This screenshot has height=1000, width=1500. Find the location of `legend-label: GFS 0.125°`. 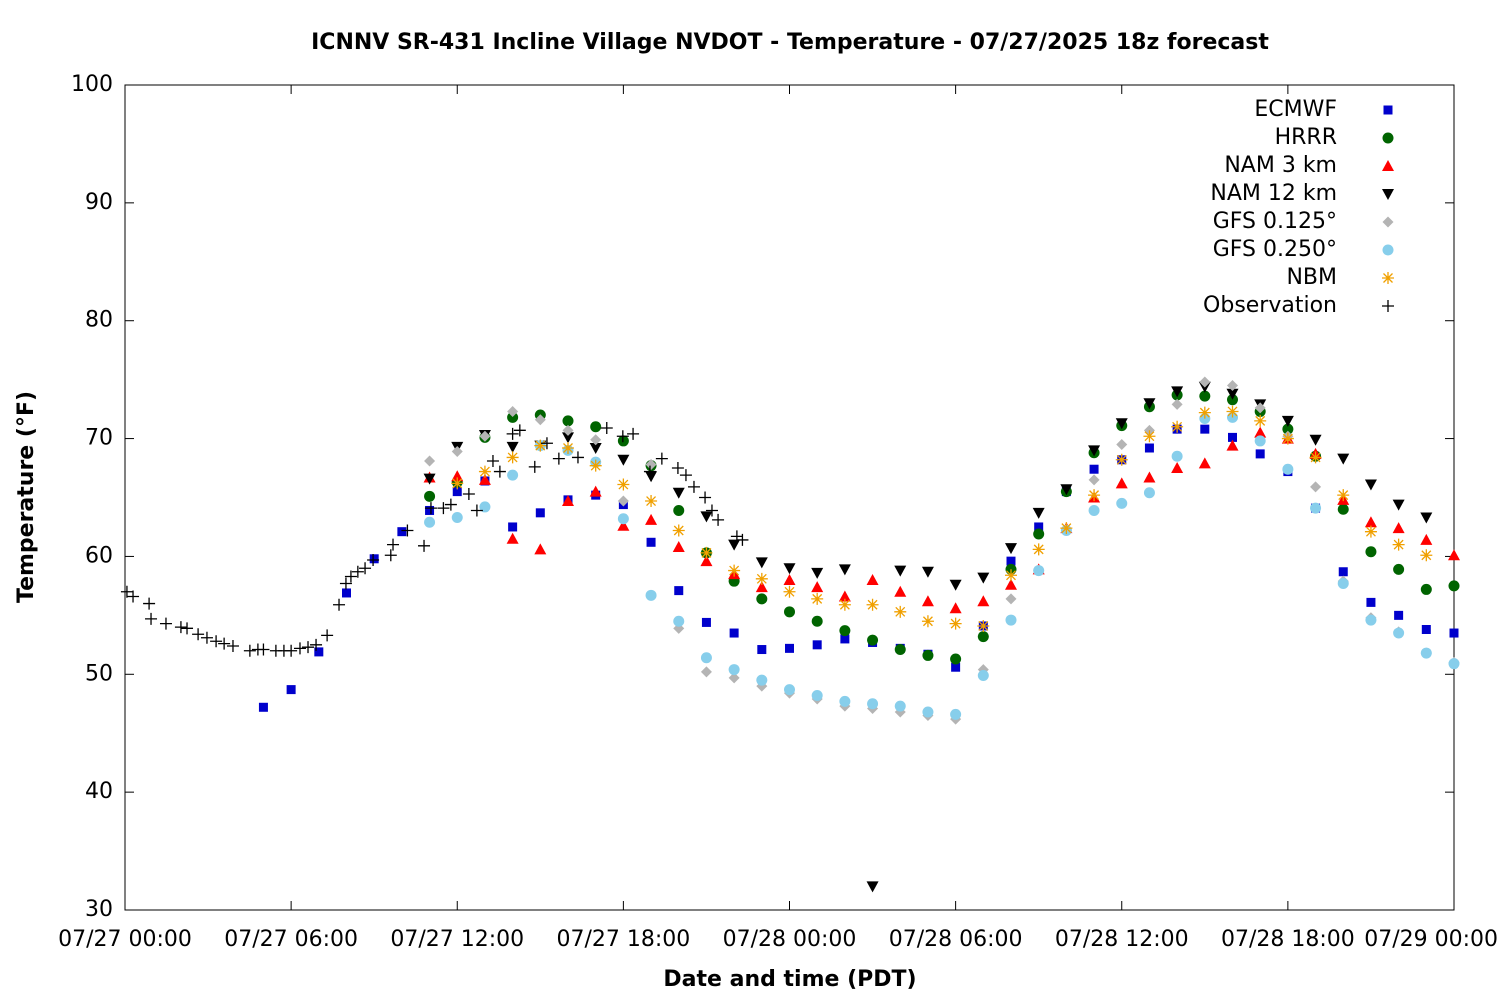

legend-label: GFS 0.125° is located at coordinates (1275, 221).